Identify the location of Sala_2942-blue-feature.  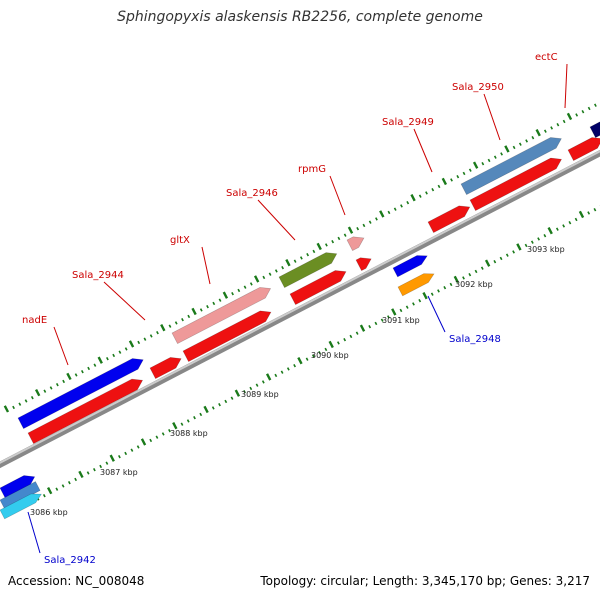
(18, 487).